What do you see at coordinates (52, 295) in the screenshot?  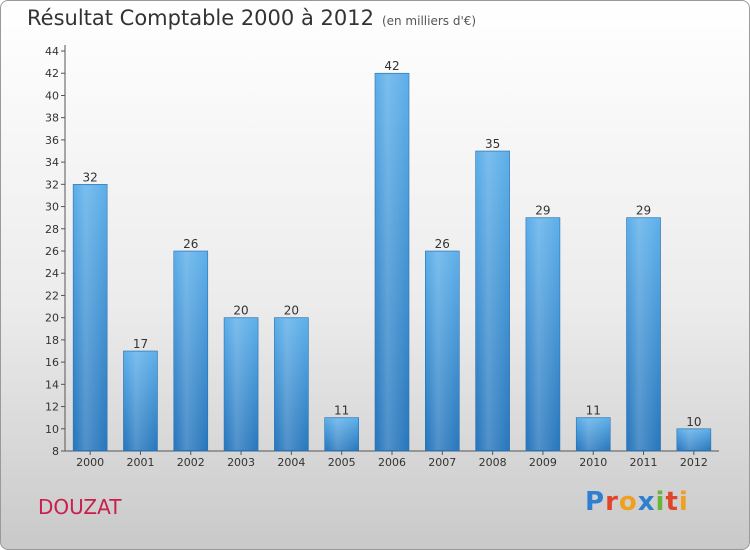 I see `y-tick-label: 22` at bounding box center [52, 295].